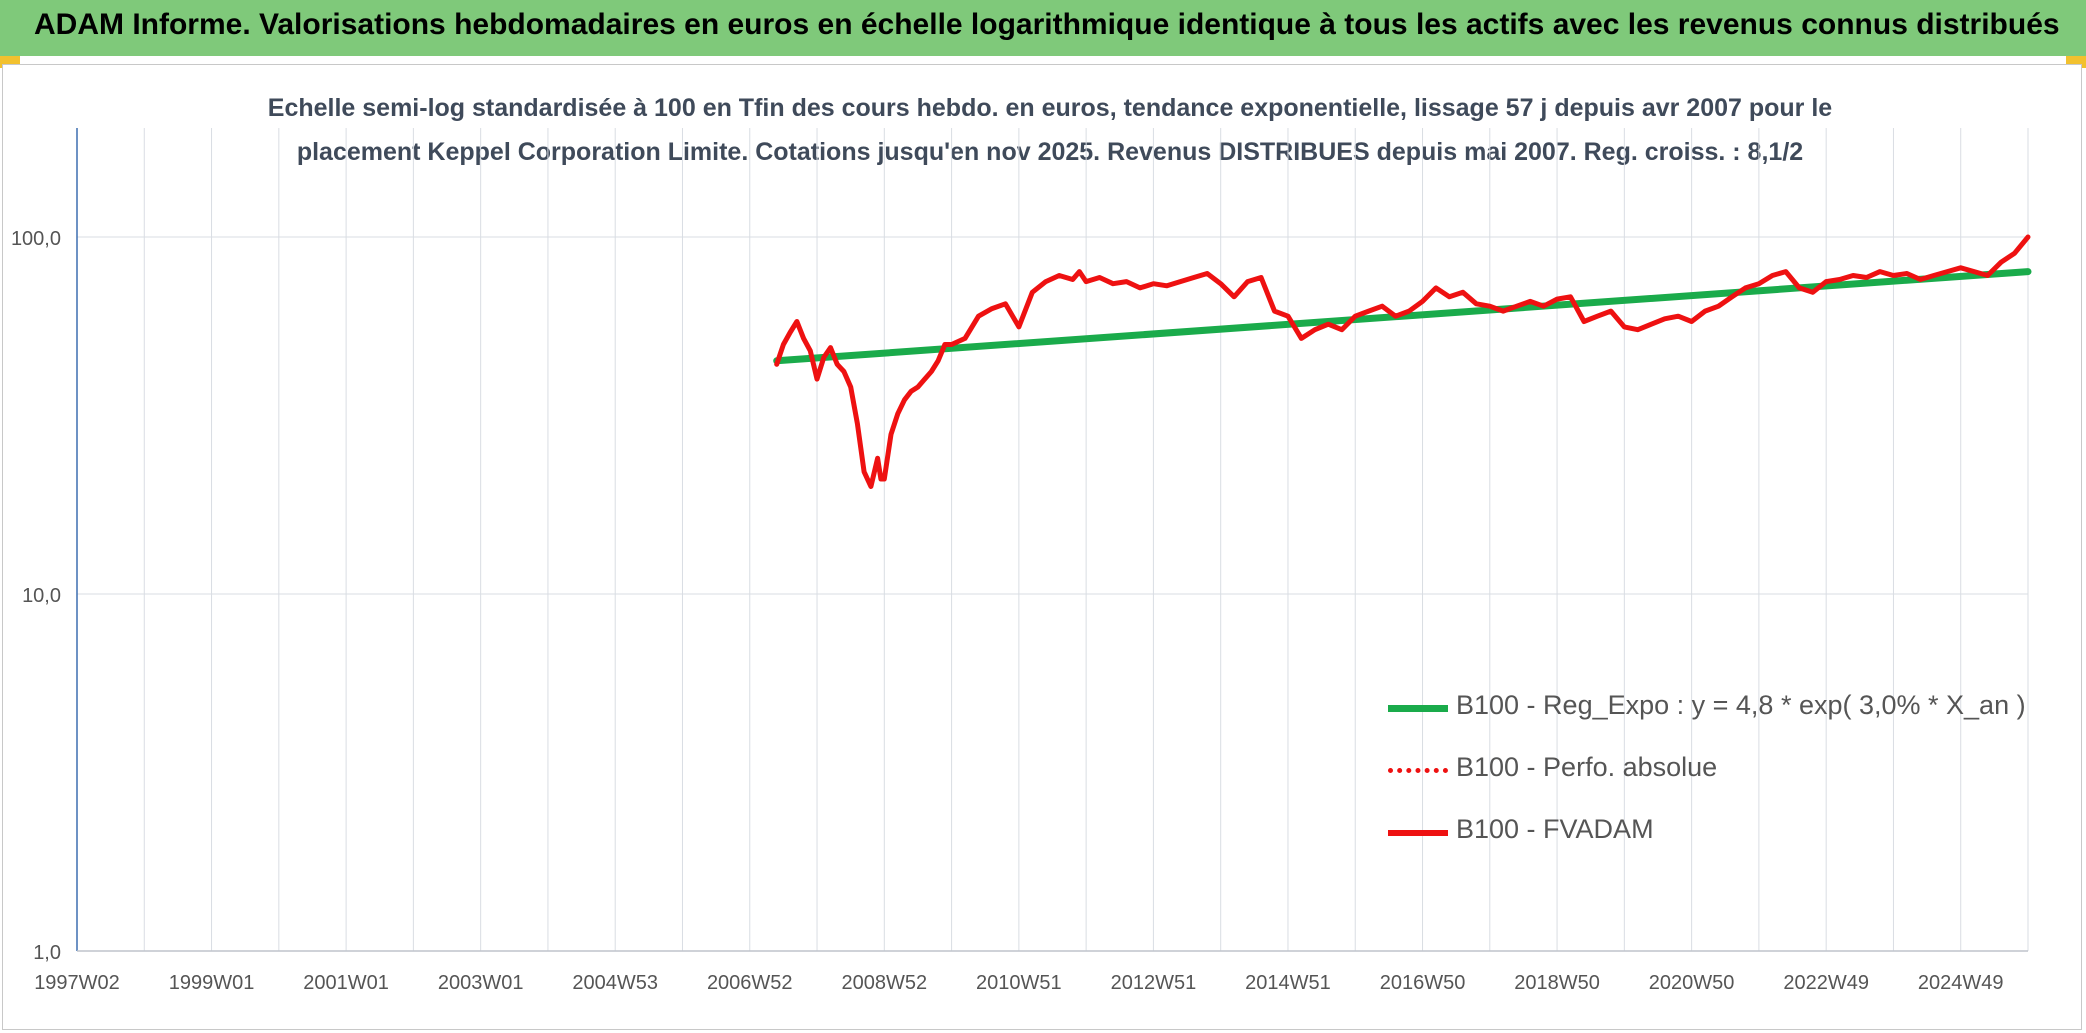  Describe the element at coordinates (1288, 983) in the screenshot. I see `x-tick-label: 2014W51` at that location.